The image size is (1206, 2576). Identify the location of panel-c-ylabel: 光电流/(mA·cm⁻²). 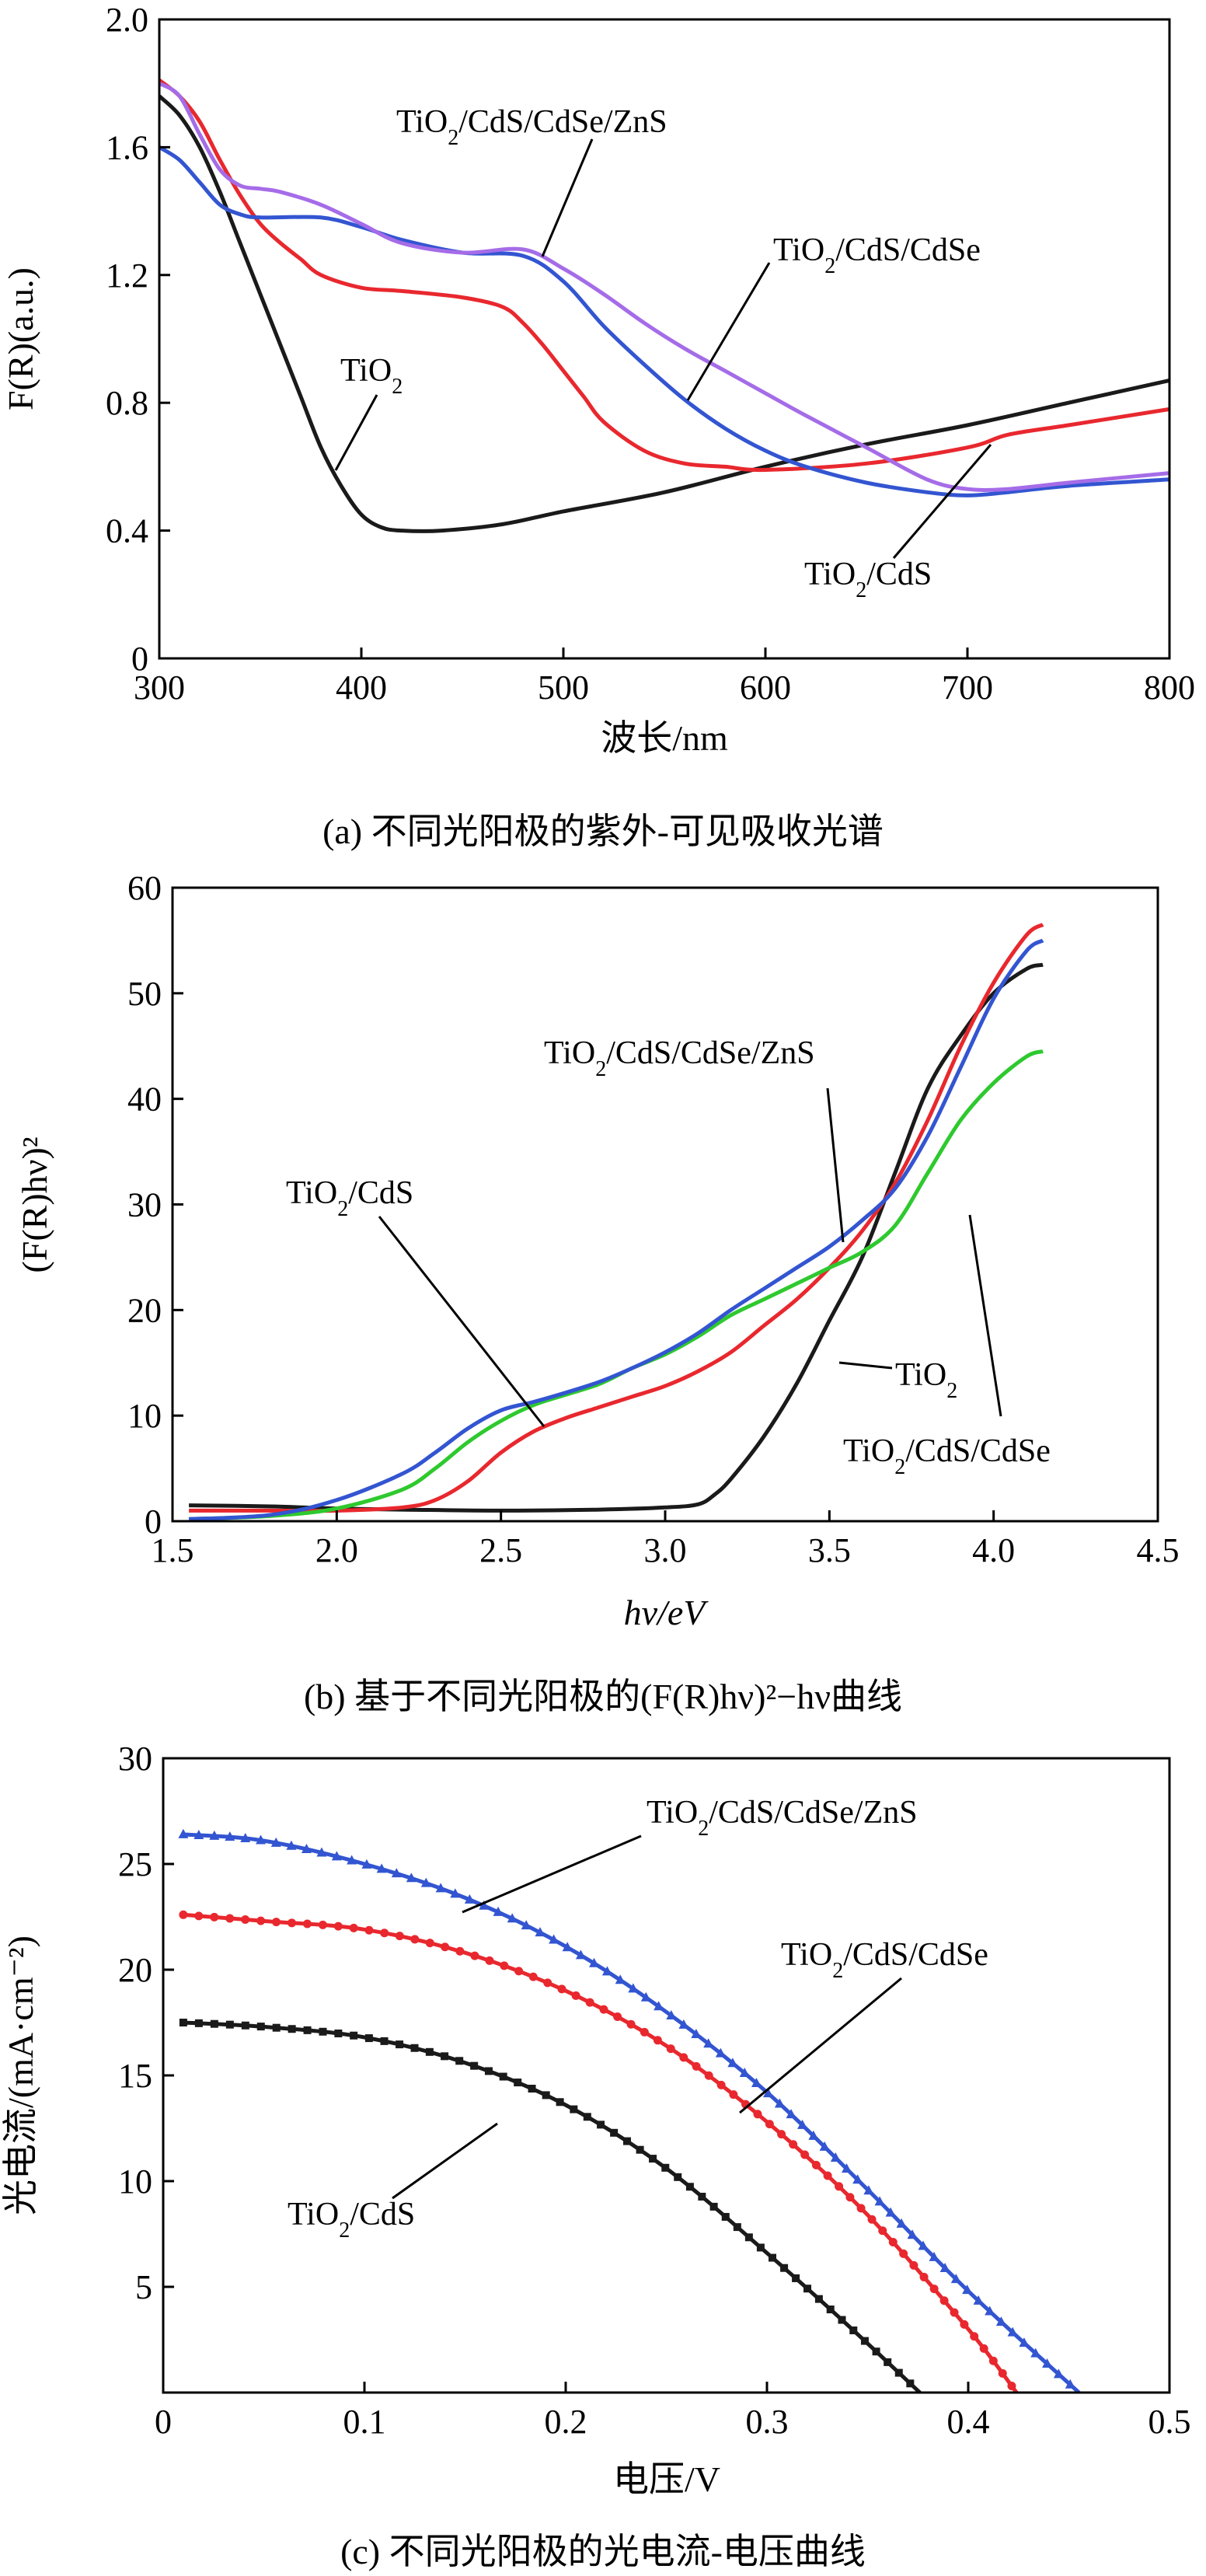
(20, 2075).